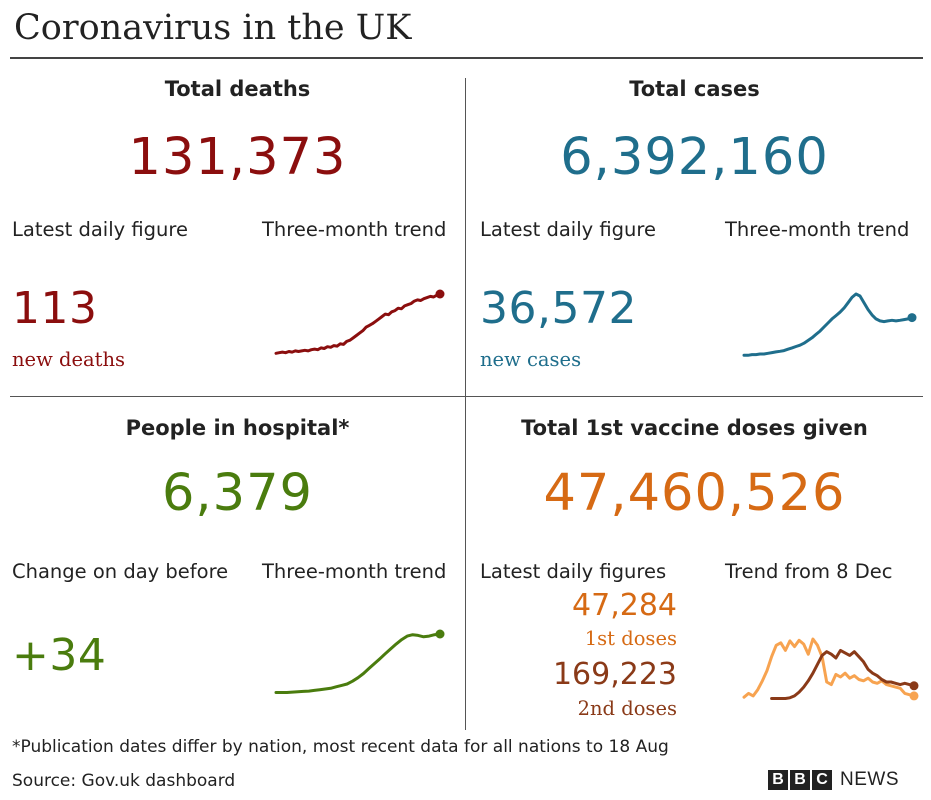 The image size is (931, 800). I want to click on vaccine-title: Total 1st vaccine doses given, so click(694, 428).